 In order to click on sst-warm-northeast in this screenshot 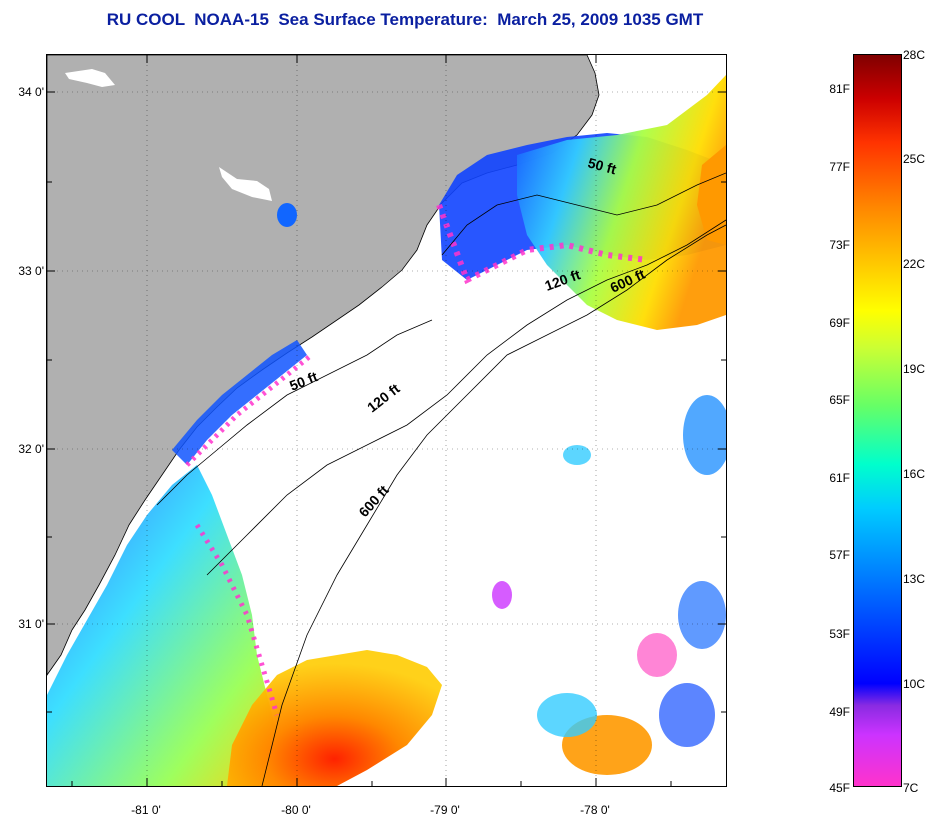, I will do `click(711, 195)`.